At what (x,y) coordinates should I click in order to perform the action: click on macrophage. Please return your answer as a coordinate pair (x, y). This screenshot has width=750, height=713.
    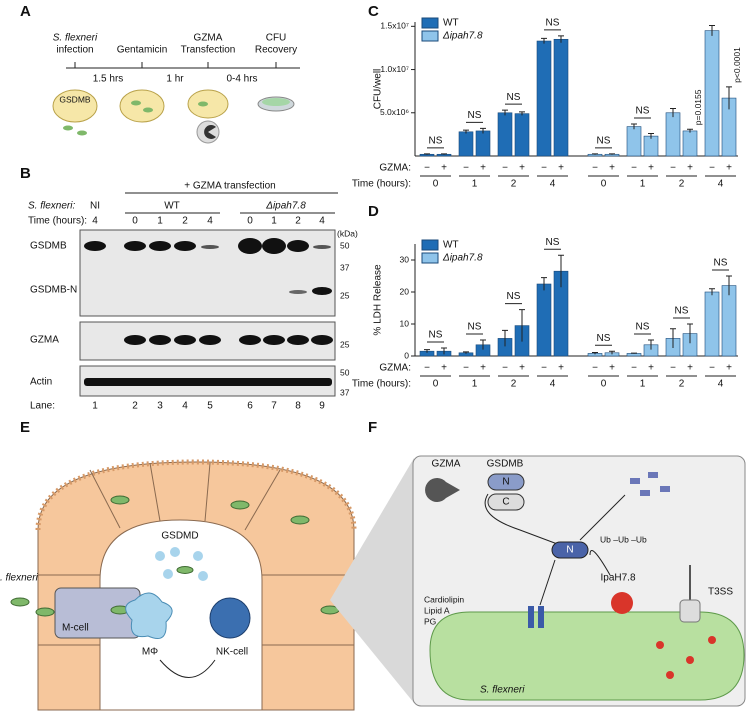
    Looking at the image, I should click on (149, 615).